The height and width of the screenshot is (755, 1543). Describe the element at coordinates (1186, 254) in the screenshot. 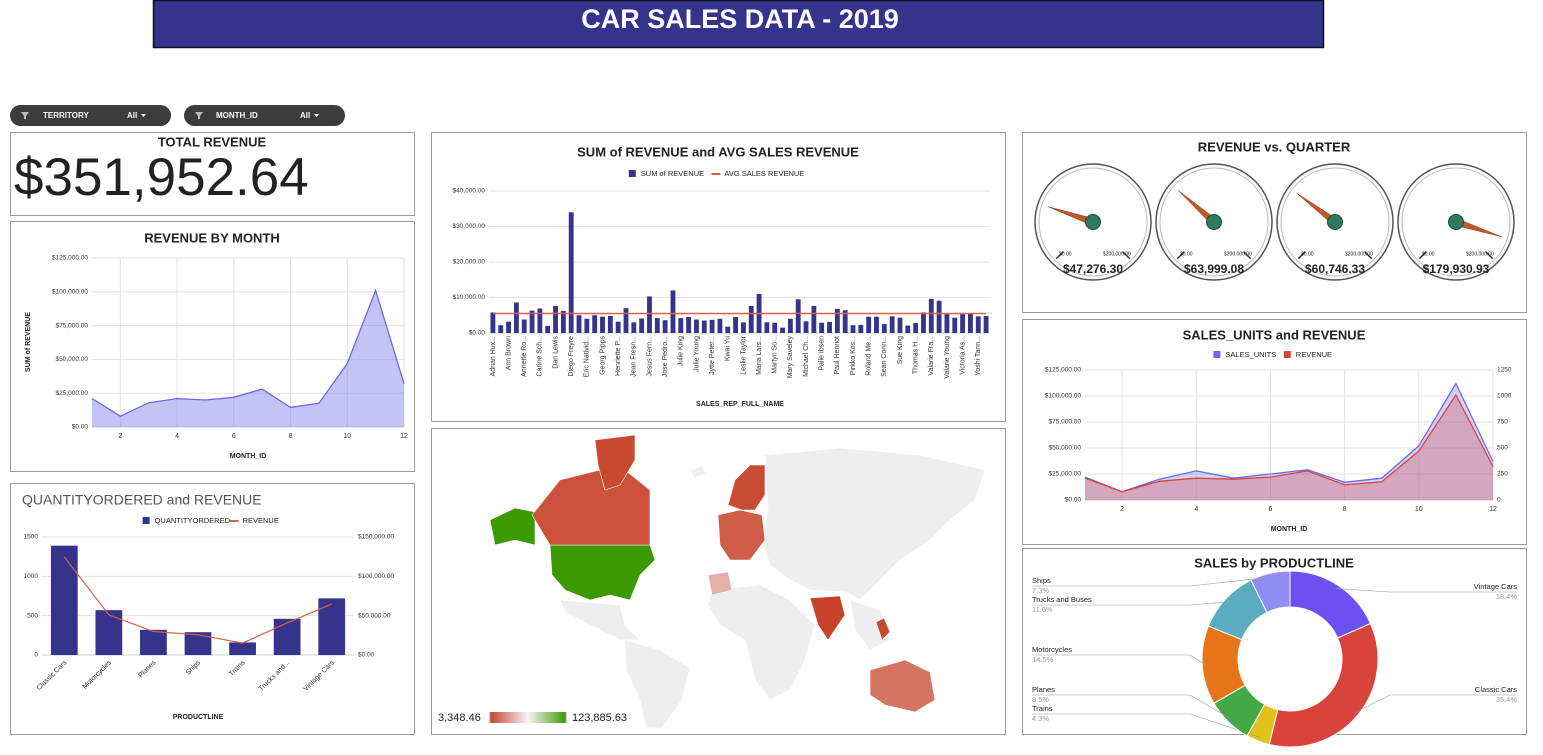

I see `gauge-min-label: $0.00` at that location.